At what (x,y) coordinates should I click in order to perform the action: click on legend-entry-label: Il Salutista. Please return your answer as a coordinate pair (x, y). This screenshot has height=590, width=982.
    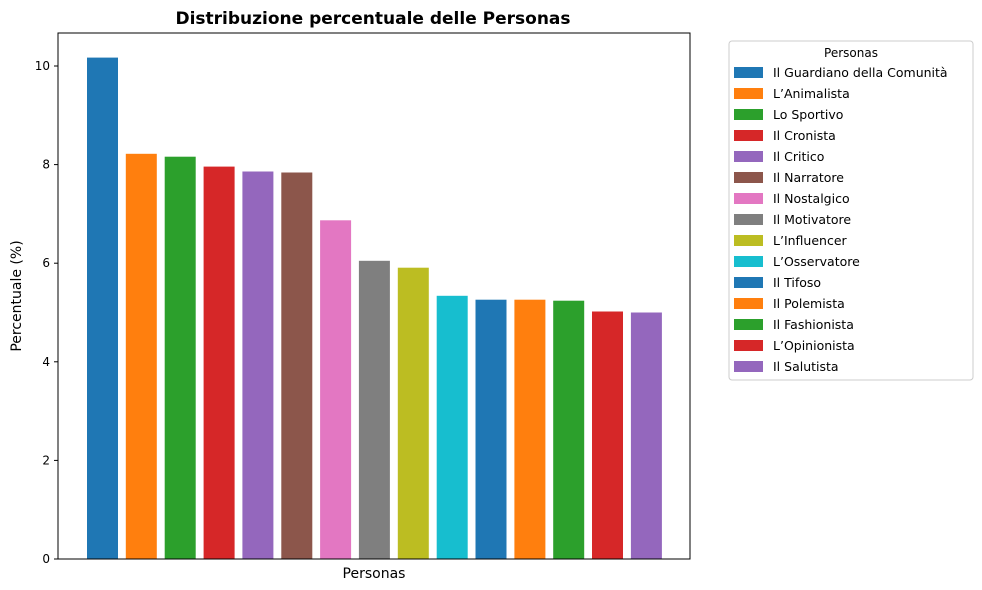
    Looking at the image, I should click on (806, 366).